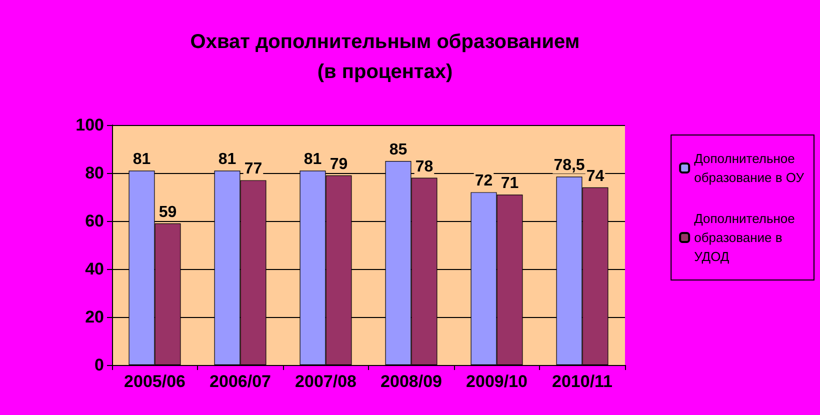 This screenshot has width=820, height=415. Describe the element at coordinates (94, 269) in the screenshot. I see `y-tick-label: 40` at that location.